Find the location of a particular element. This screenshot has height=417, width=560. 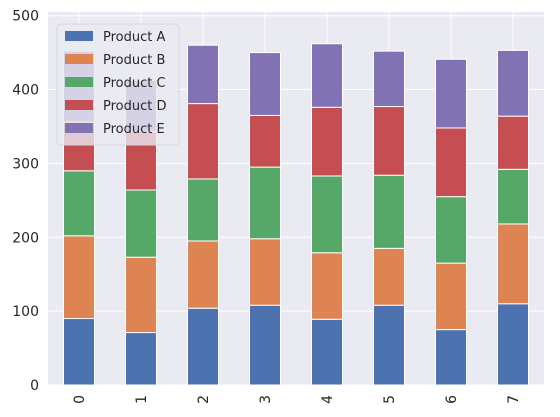

x-tick-label: 5 is located at coordinates (390, 399).